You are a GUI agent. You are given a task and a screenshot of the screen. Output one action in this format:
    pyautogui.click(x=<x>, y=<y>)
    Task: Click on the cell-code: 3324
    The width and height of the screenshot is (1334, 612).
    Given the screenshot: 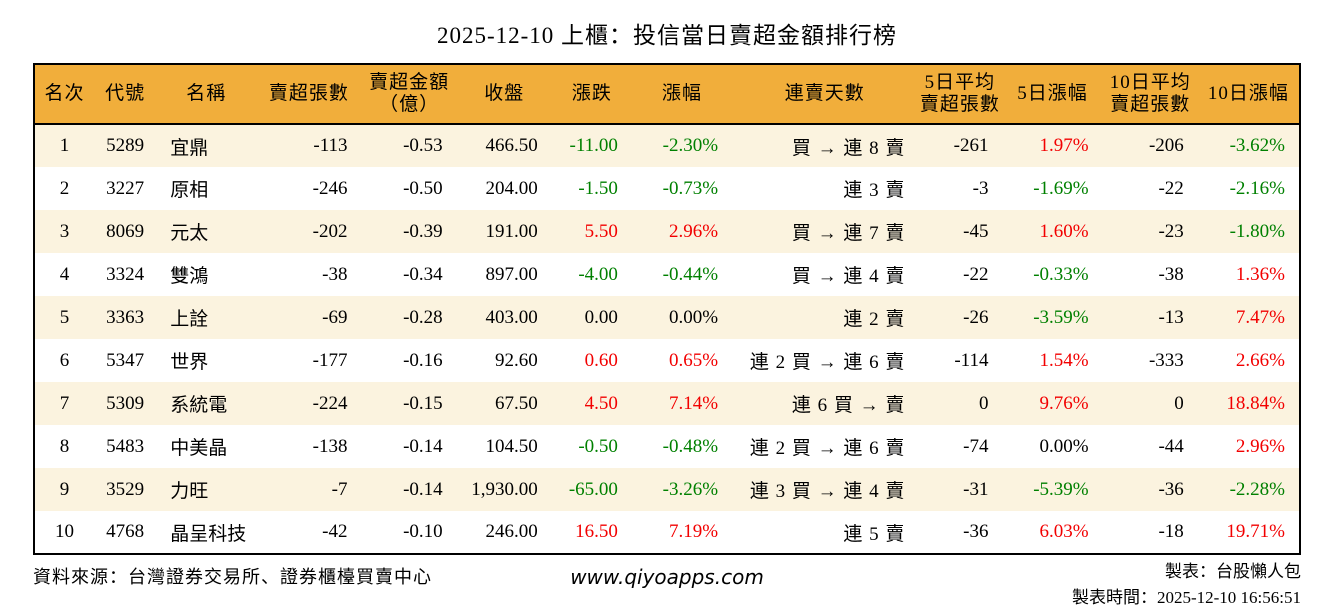 What is the action you would take?
    pyautogui.click(x=125, y=274)
    